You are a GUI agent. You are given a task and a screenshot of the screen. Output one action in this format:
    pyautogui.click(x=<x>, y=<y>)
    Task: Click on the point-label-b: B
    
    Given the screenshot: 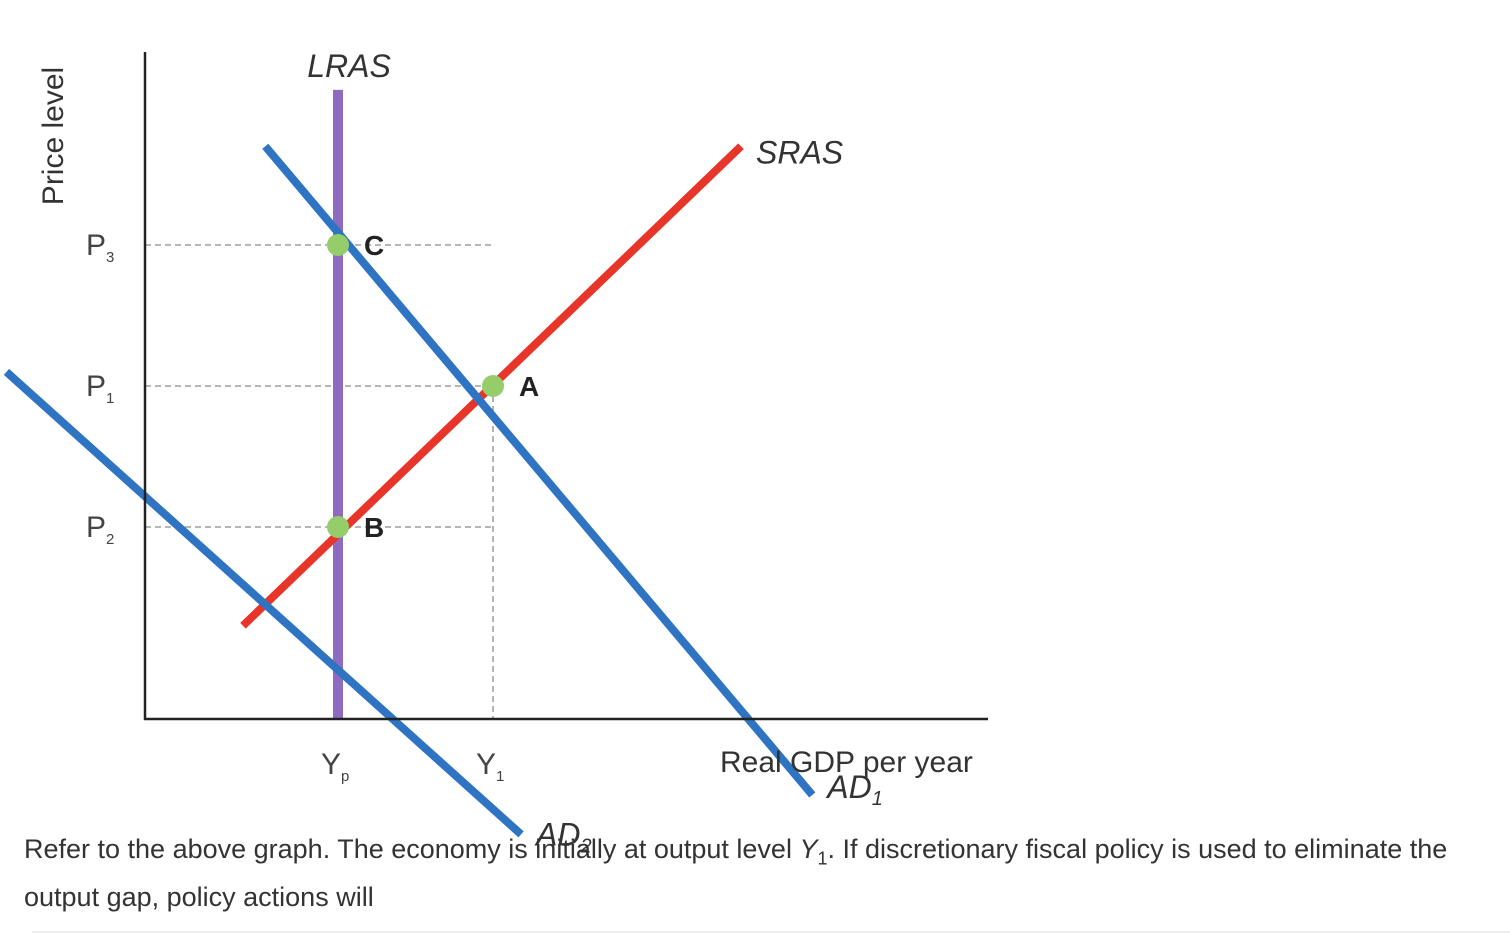 What is the action you would take?
    pyautogui.click(x=374, y=527)
    